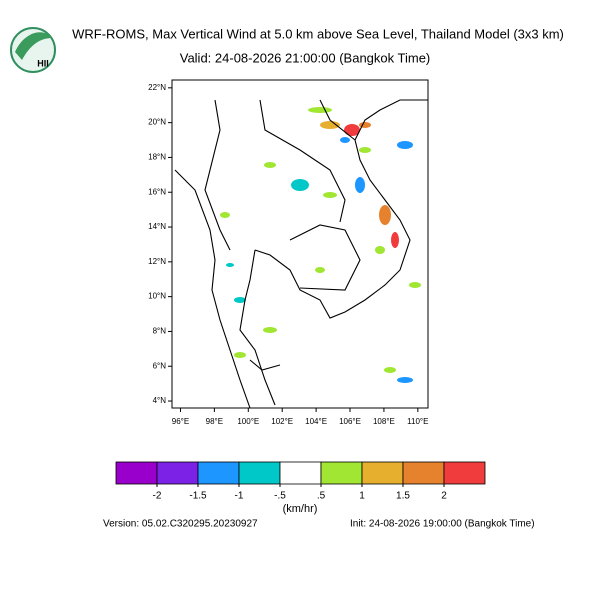  Describe the element at coordinates (321, 496) in the screenshot. I see `colorbar-label: .5` at that location.